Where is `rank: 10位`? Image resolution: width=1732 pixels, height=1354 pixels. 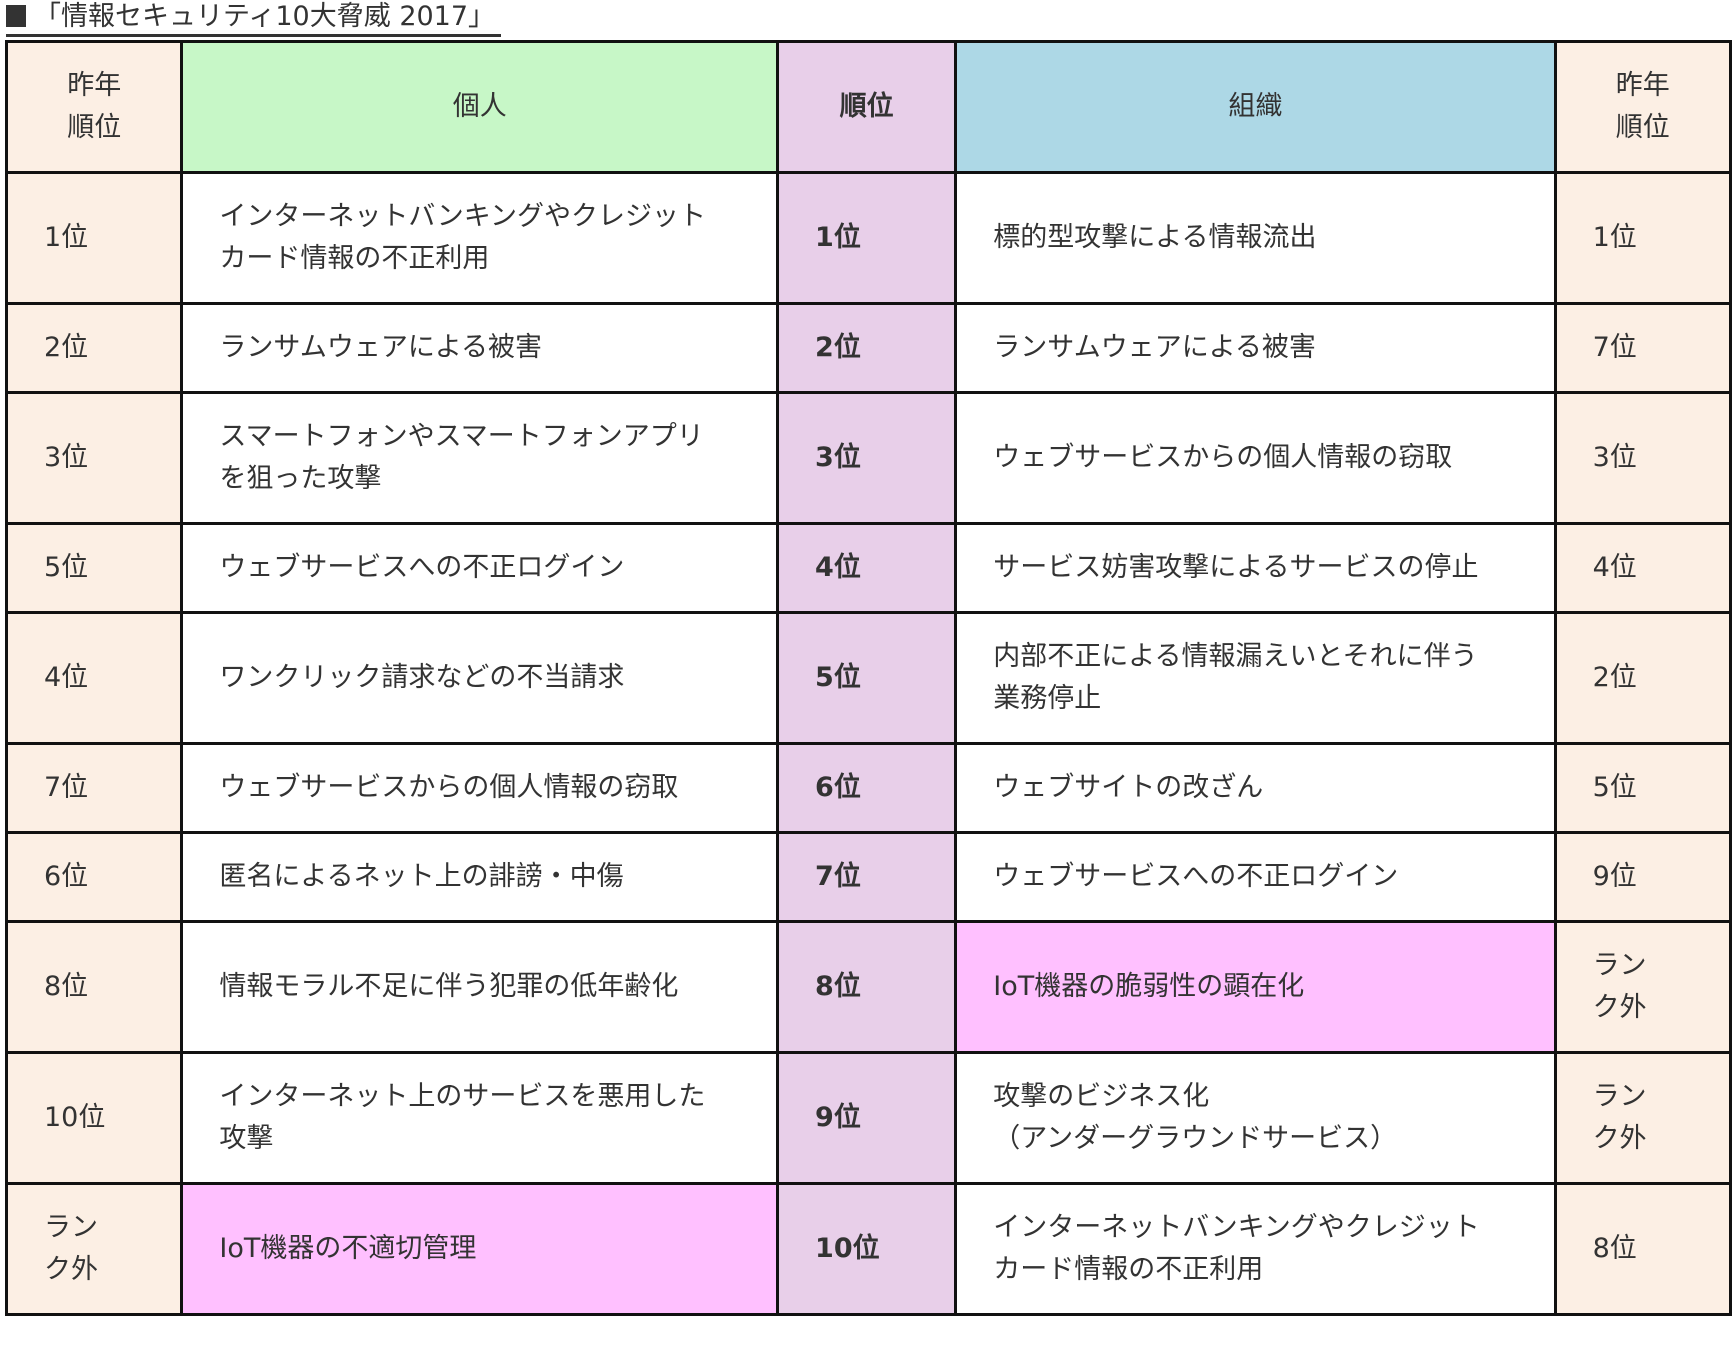
rank: 10位 is located at coordinates (867, 1249).